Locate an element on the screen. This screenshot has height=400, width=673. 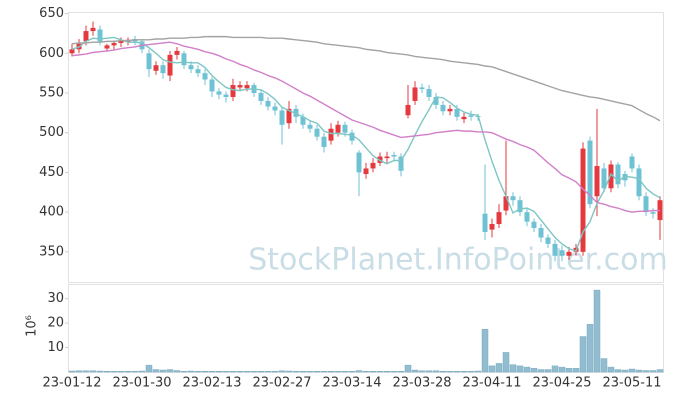
y-tick-label: 350 is located at coordinates (51, 251).